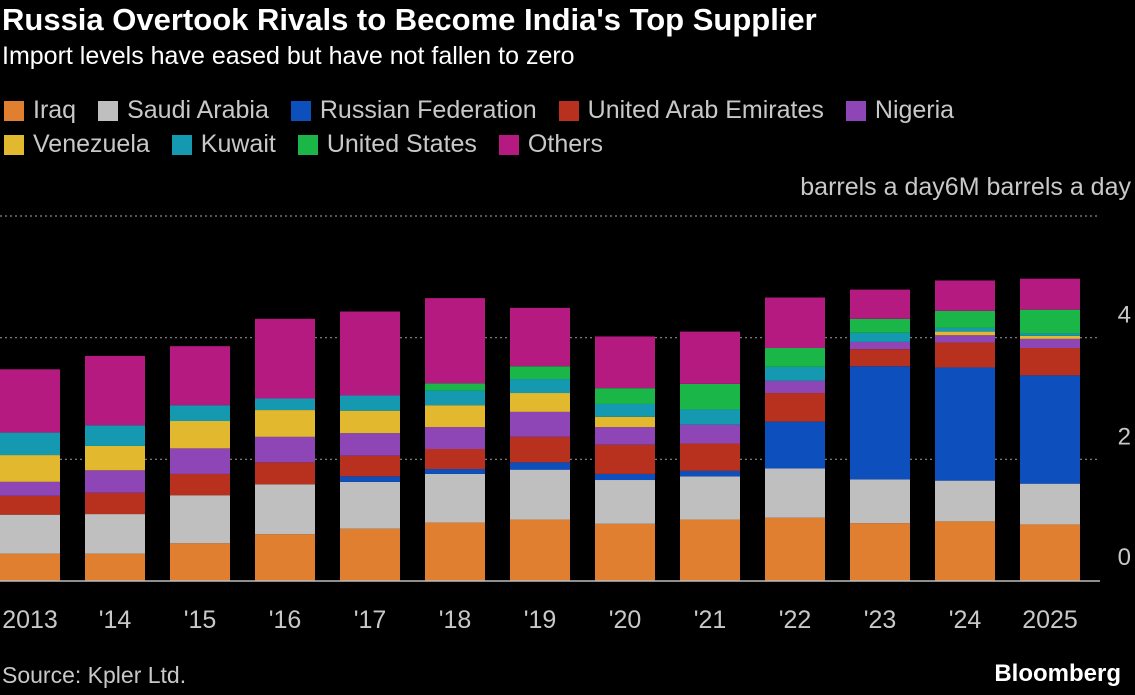  Describe the element at coordinates (238, 144) in the screenshot. I see `legend-label-kuwait: Kuwait` at that location.